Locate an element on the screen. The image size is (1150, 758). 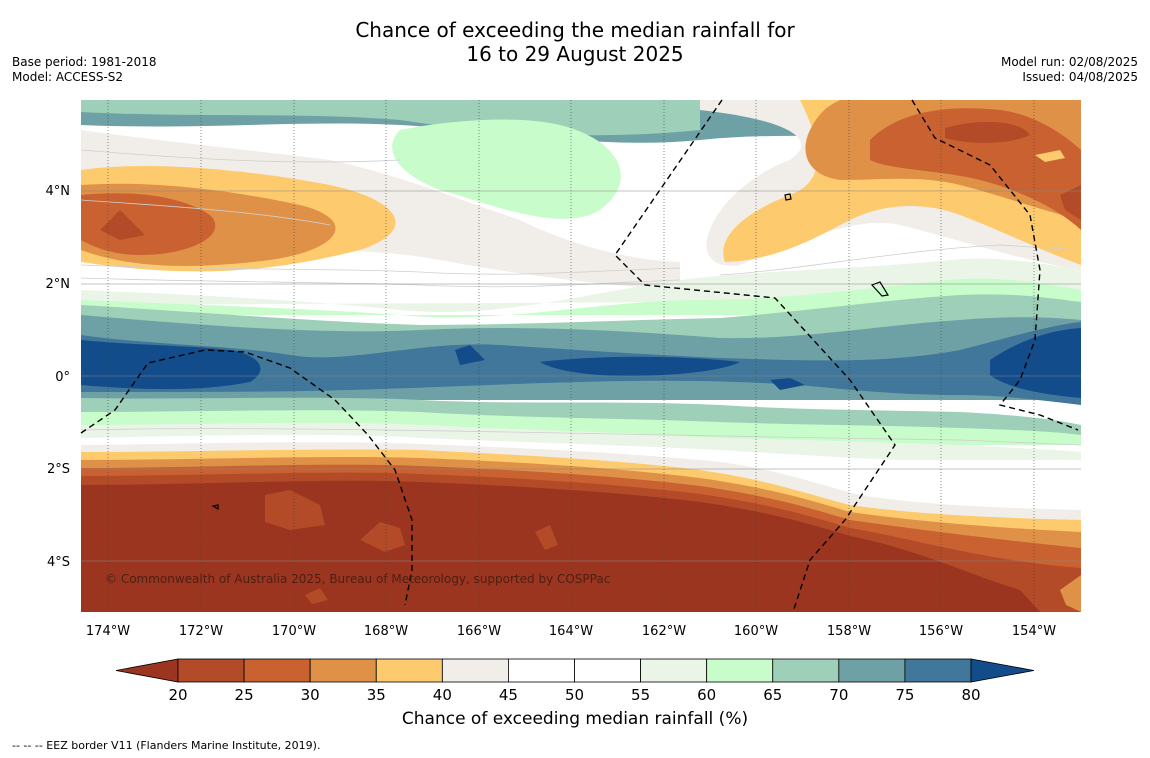
lon-label: 160°W is located at coordinates (756, 631).